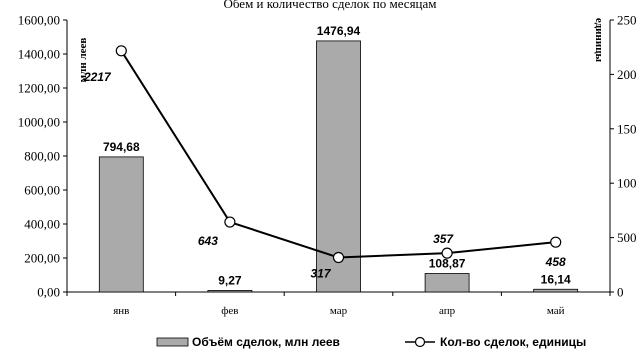 This screenshot has height=351, width=637. Describe the element at coordinates (627, 237) in the screenshot. I see `right-tick-label: 500` at that location.